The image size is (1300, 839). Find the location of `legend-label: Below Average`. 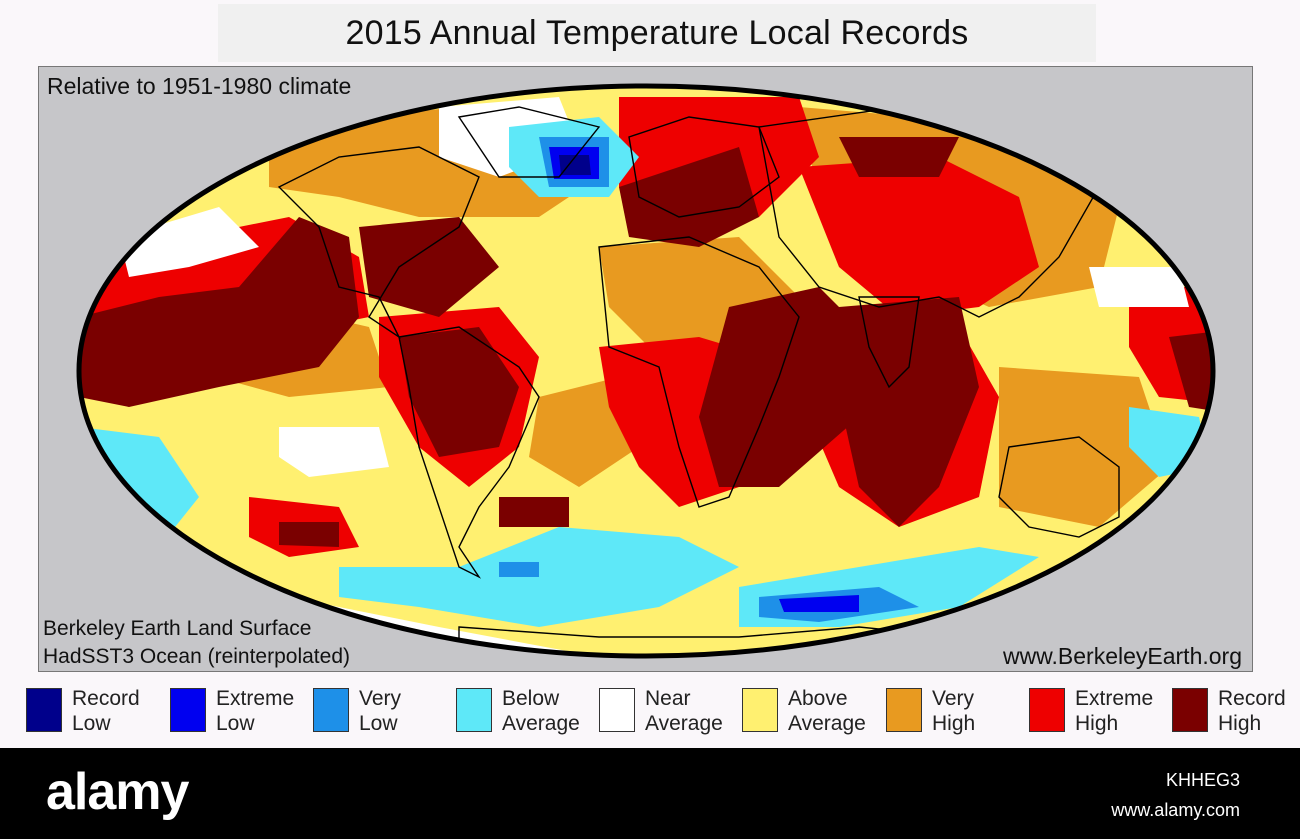

legend-label: Below Average is located at coordinates (541, 711).